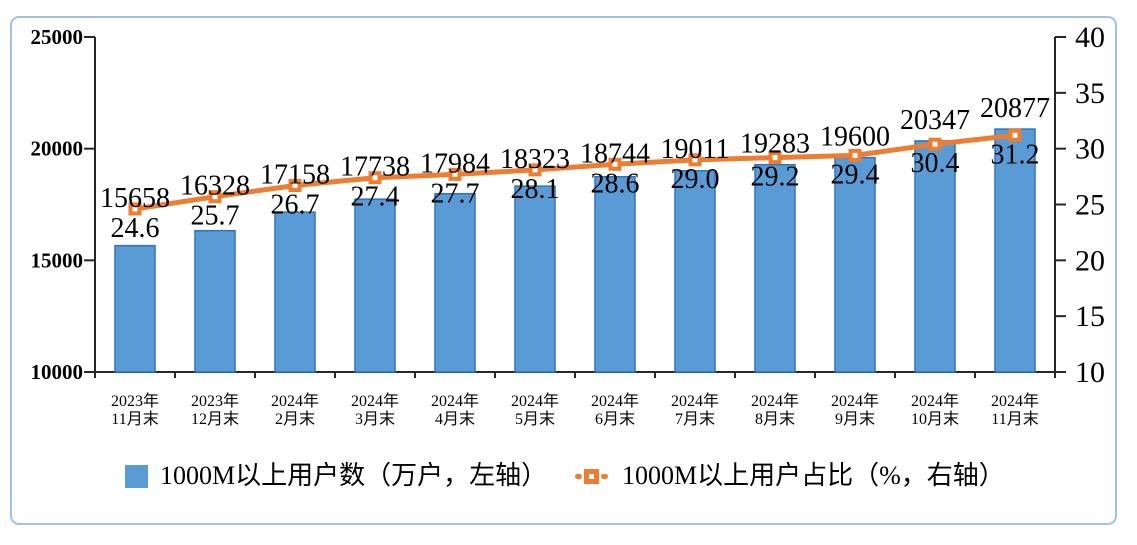 The image size is (1137, 545). What do you see at coordinates (136, 476) in the screenshot?
I see `bar-series-swatch-icon` at bounding box center [136, 476].